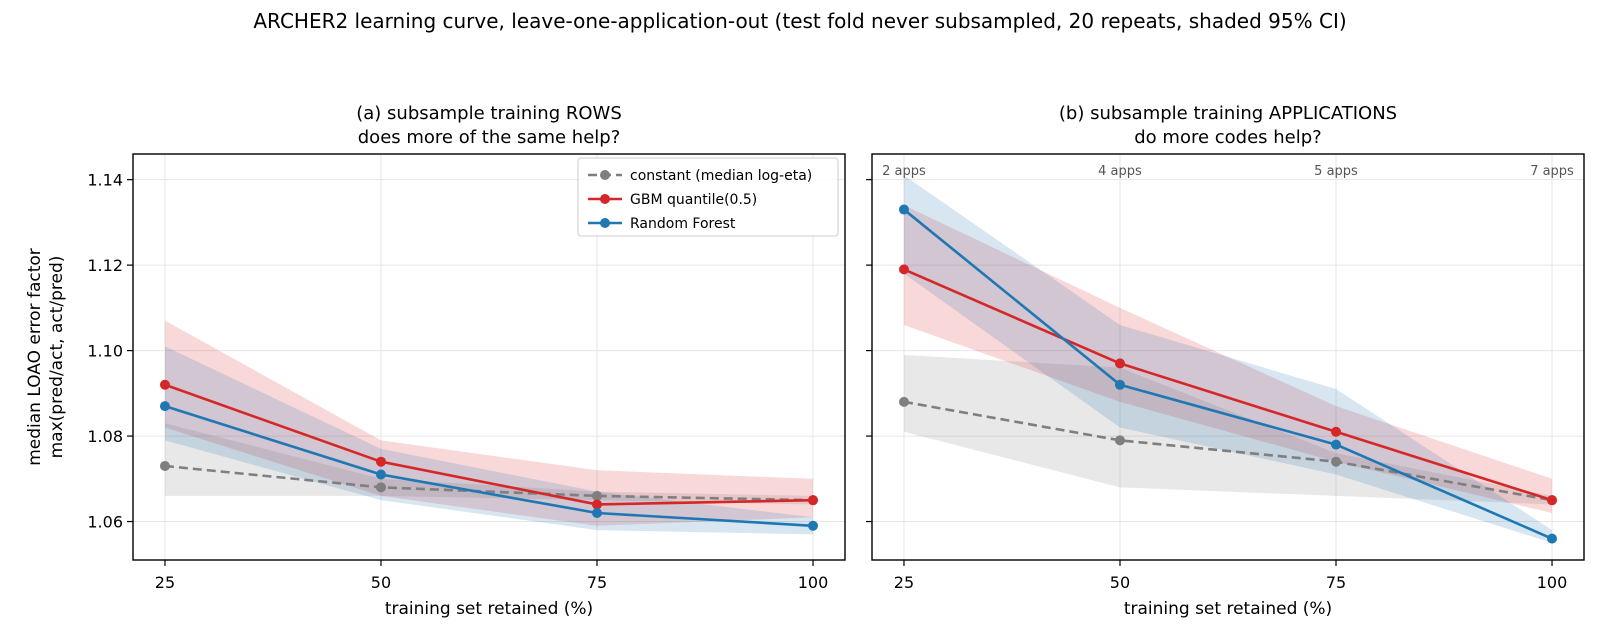  I want to click on y-tick-label: 1.14, so click(105, 180).